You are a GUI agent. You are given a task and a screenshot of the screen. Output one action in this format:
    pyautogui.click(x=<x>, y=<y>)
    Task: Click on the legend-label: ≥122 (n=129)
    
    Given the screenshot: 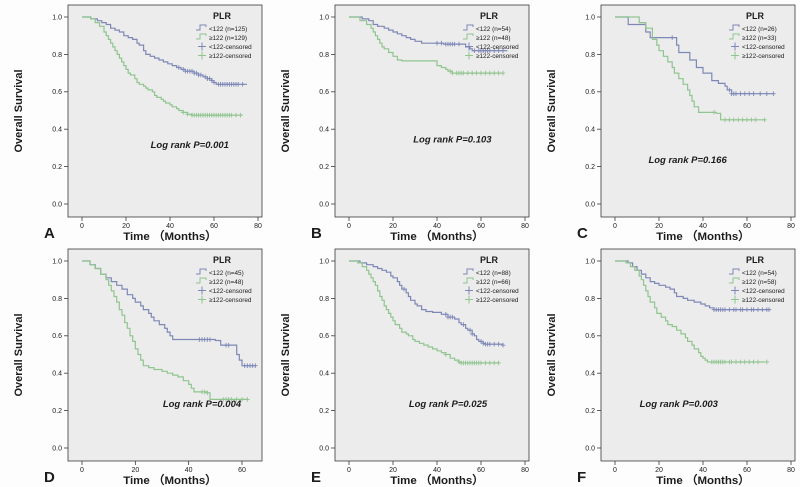 What is the action you would take?
    pyautogui.click(x=228, y=38)
    